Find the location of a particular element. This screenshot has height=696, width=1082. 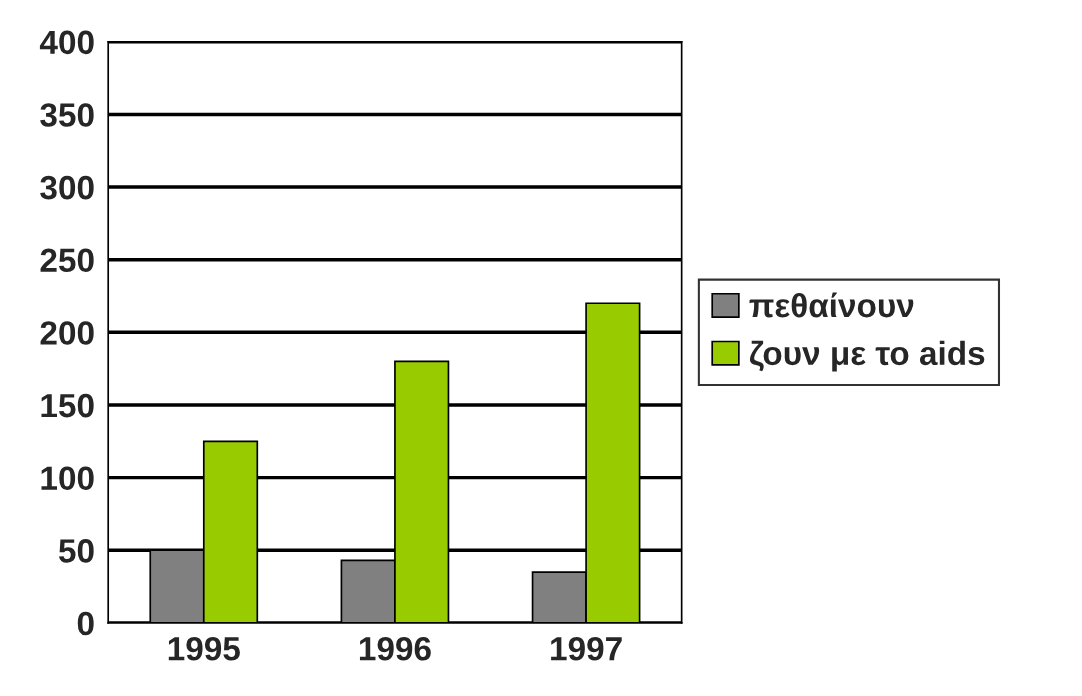

y-tick-label: 150 is located at coordinates (67, 405).